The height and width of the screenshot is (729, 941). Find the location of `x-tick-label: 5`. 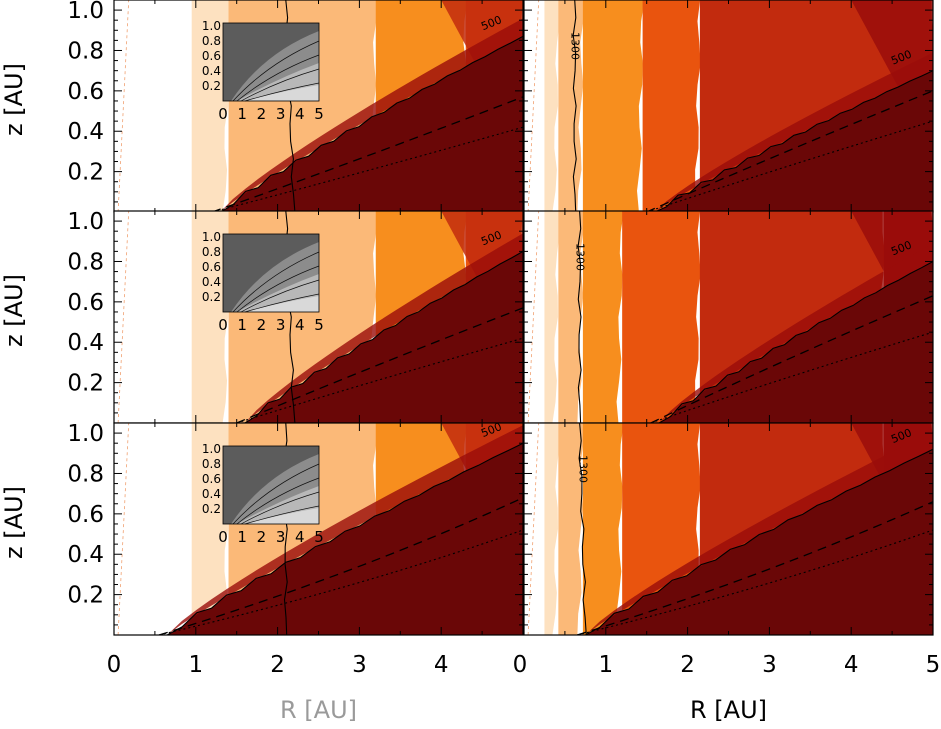

x-tick-label: 5 is located at coordinates (933, 665).